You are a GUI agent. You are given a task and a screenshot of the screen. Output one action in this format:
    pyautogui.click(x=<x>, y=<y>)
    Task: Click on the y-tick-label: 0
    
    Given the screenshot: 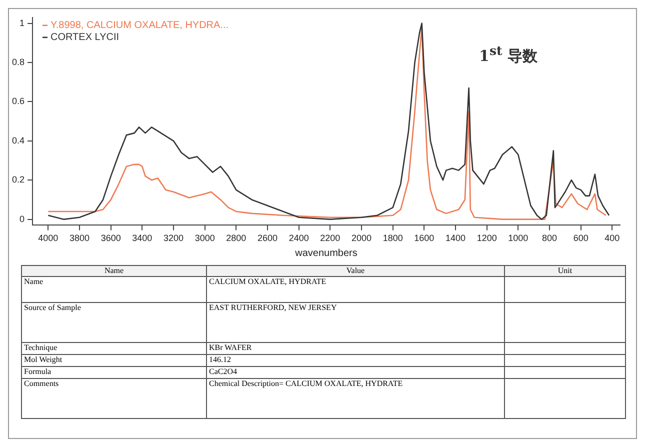 What is the action you would take?
    pyautogui.click(x=22, y=219)
    